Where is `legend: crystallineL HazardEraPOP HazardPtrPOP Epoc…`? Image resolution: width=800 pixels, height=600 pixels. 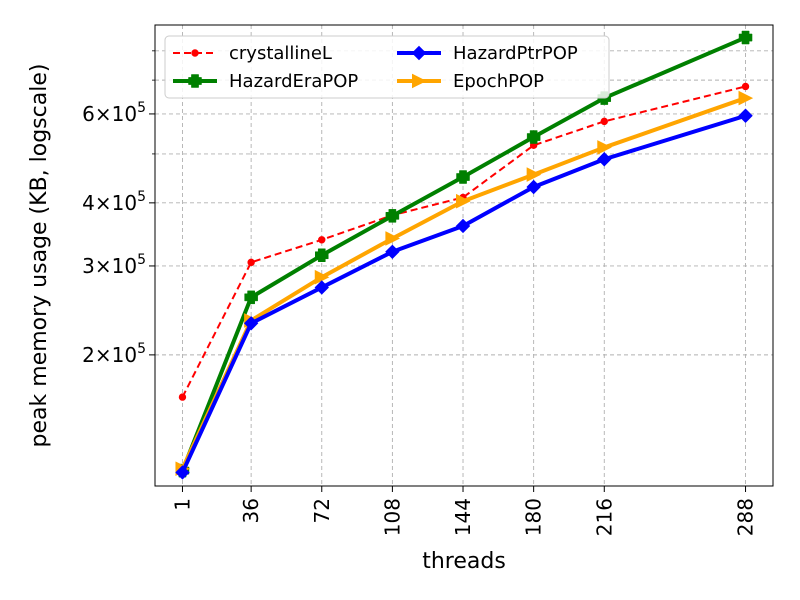 legend: crystallineL HazardEraPOP HazardPtrPOP Epoc… is located at coordinates (387, 67).